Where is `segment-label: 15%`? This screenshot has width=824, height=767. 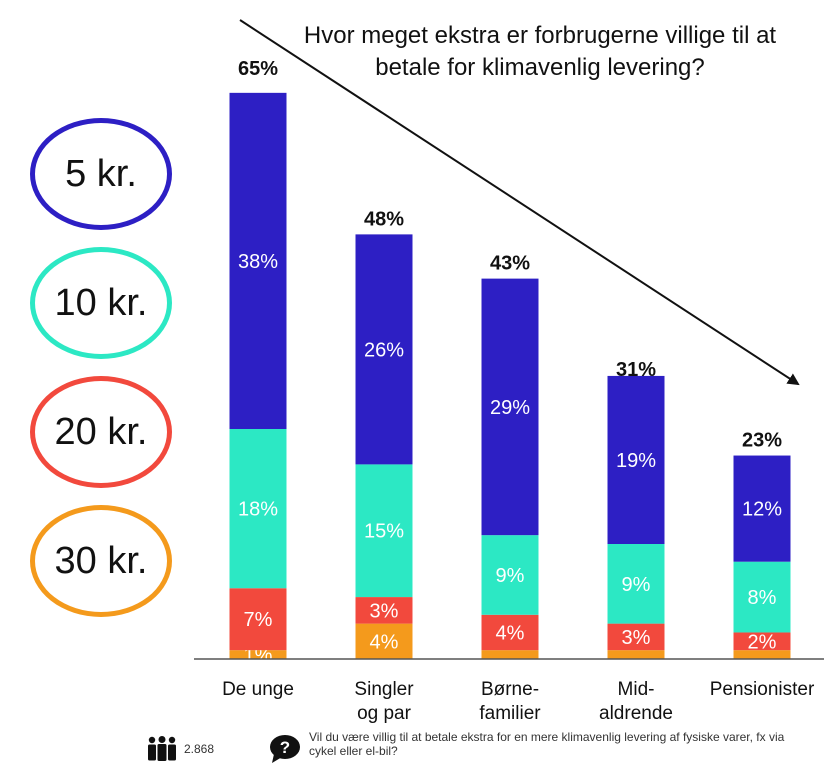 segment-label: 15% is located at coordinates (384, 532).